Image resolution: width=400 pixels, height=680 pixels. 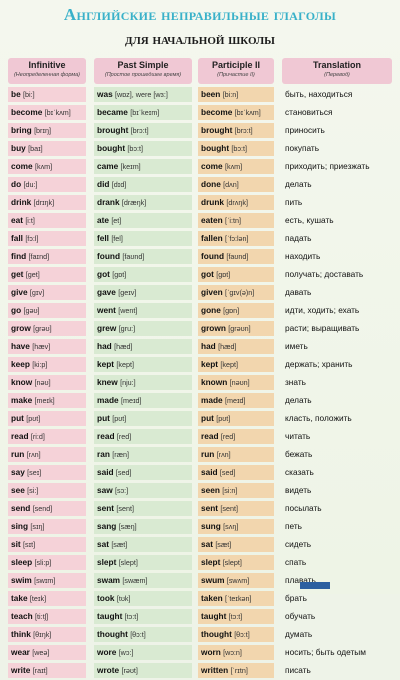 What do you see at coordinates (210, 490) in the screenshot?
I see `verb-word: seen` at bounding box center [210, 490].